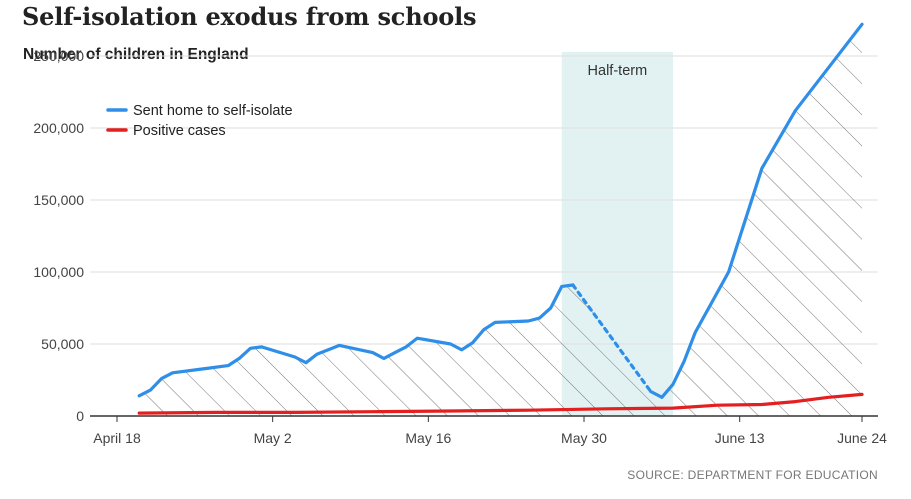  What do you see at coordinates (80, 416) in the screenshot?
I see `y-tick-label: 0` at bounding box center [80, 416].